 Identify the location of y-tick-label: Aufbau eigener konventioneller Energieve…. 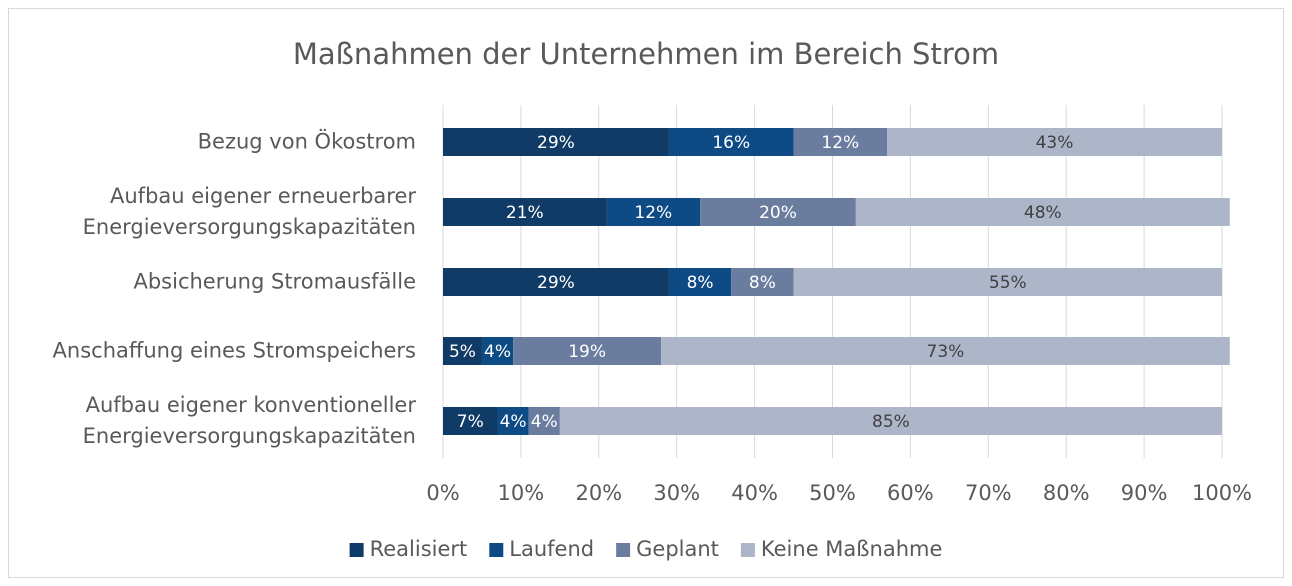
(249, 420).